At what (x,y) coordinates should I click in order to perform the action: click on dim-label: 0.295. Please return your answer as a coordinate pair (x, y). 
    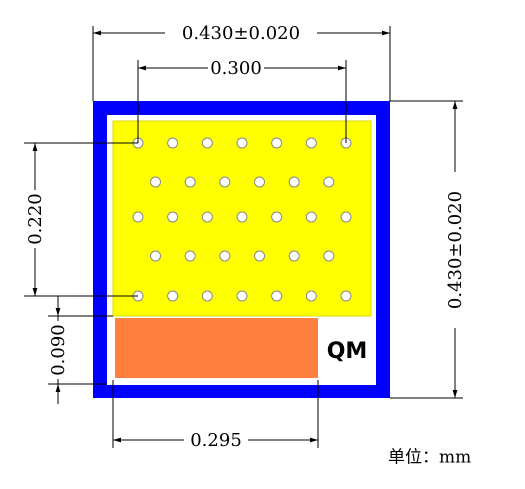
    Looking at the image, I should click on (216, 440).